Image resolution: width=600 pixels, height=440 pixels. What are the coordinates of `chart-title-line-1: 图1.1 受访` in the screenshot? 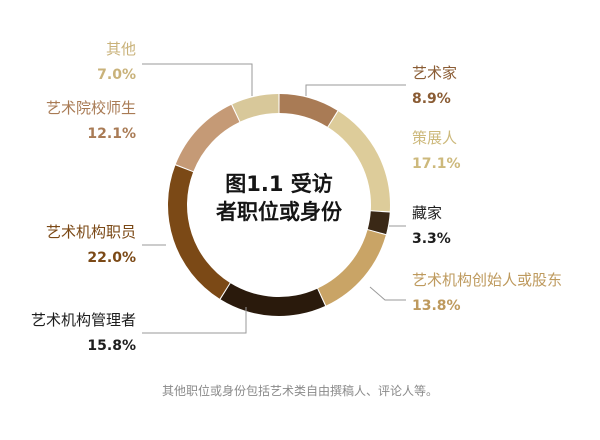 It's located at (279, 184).